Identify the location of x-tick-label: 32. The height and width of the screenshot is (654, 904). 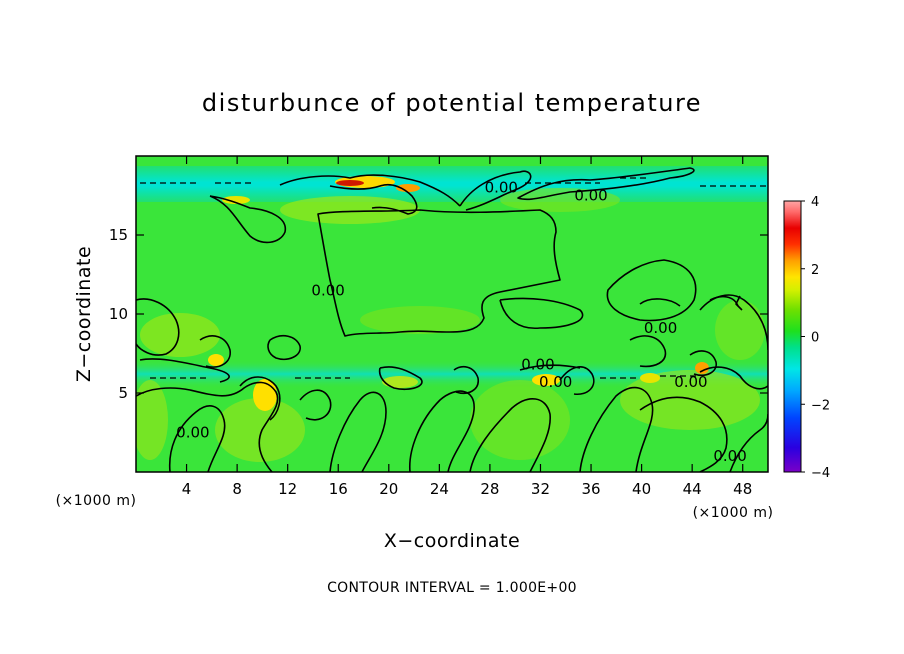
(540, 489).